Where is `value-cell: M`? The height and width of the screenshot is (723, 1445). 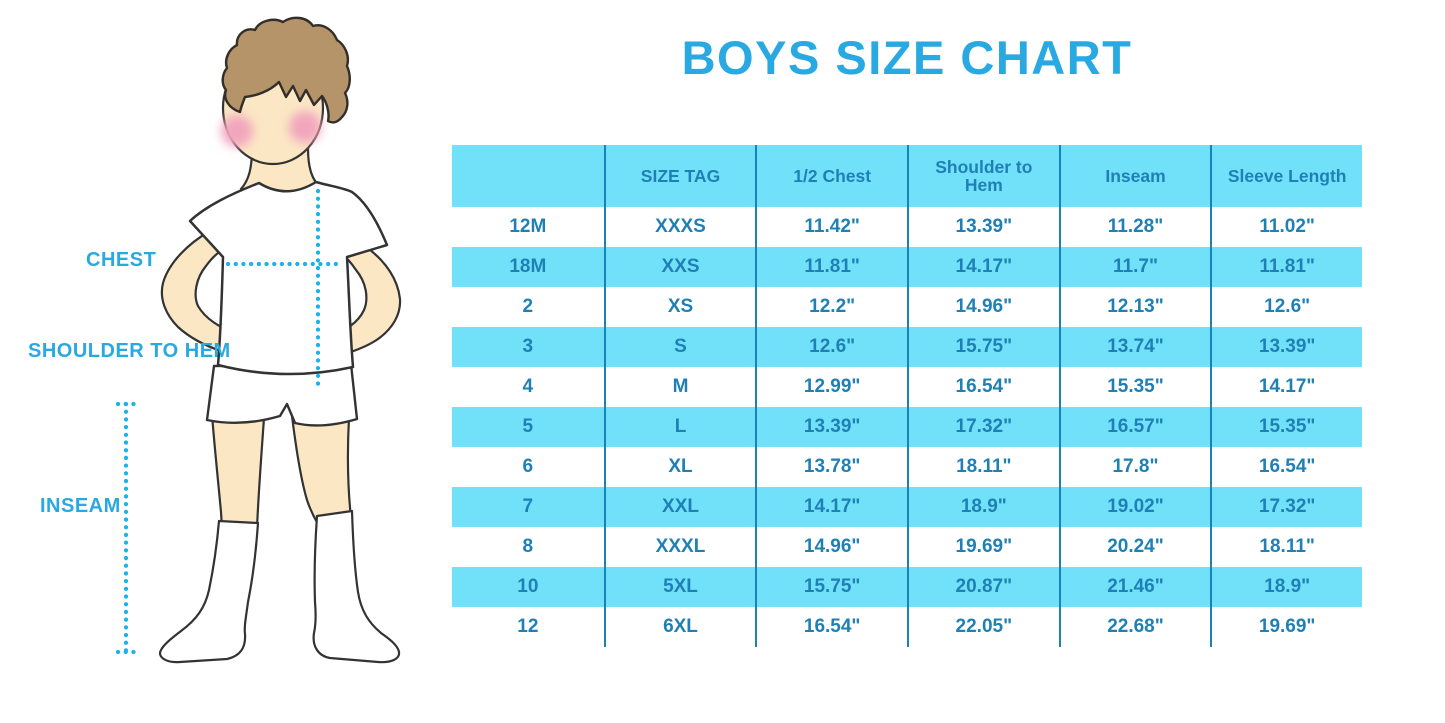
value-cell: M is located at coordinates (679, 387).